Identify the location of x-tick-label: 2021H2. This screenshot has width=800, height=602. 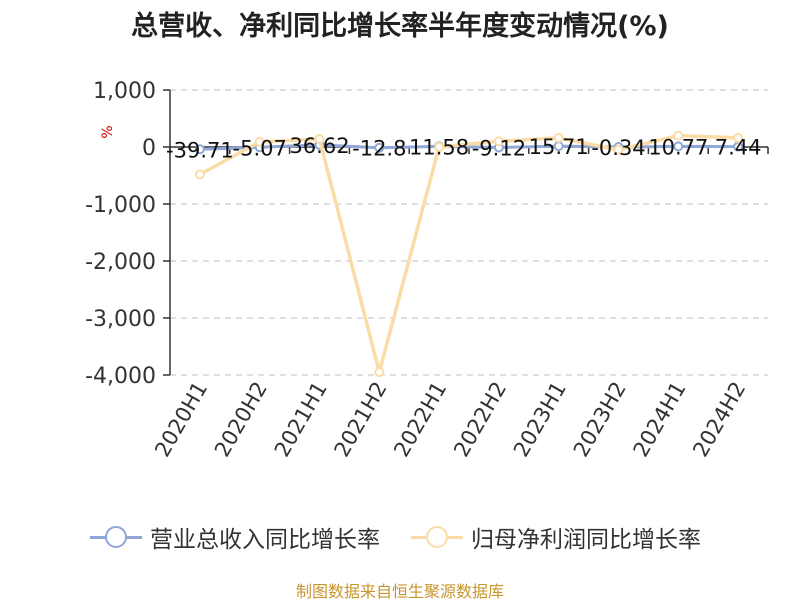
(361, 420).